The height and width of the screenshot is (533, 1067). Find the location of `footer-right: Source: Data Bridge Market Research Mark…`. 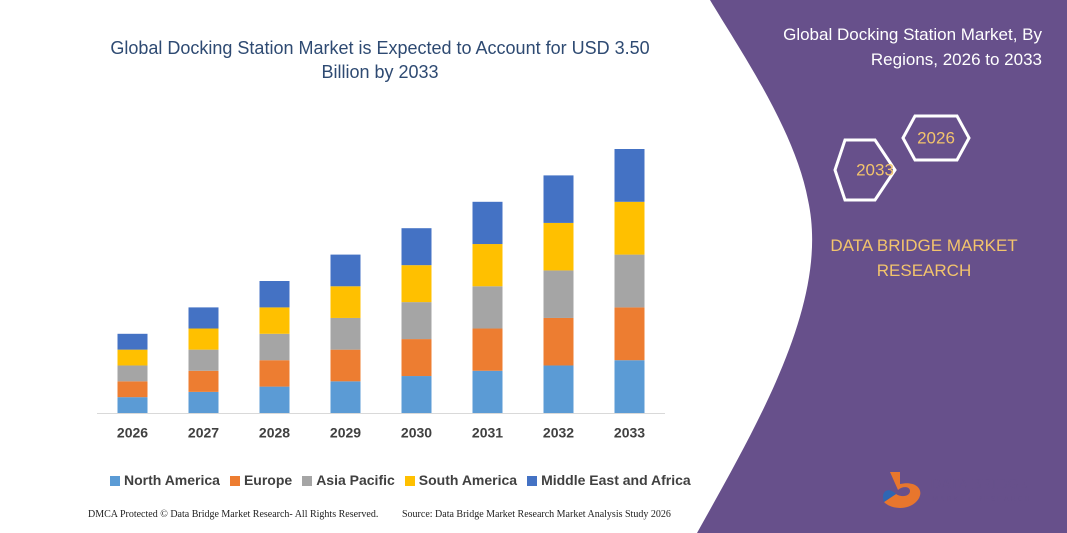

footer-right: Source: Data Bridge Market Research Mark… is located at coordinates (536, 514).